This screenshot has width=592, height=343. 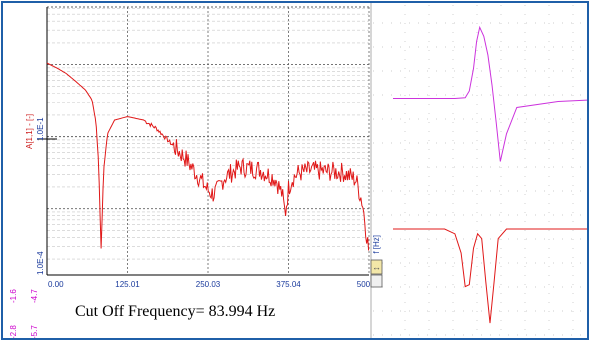 I want to click on axis-button-up, so click(x=376, y=267).